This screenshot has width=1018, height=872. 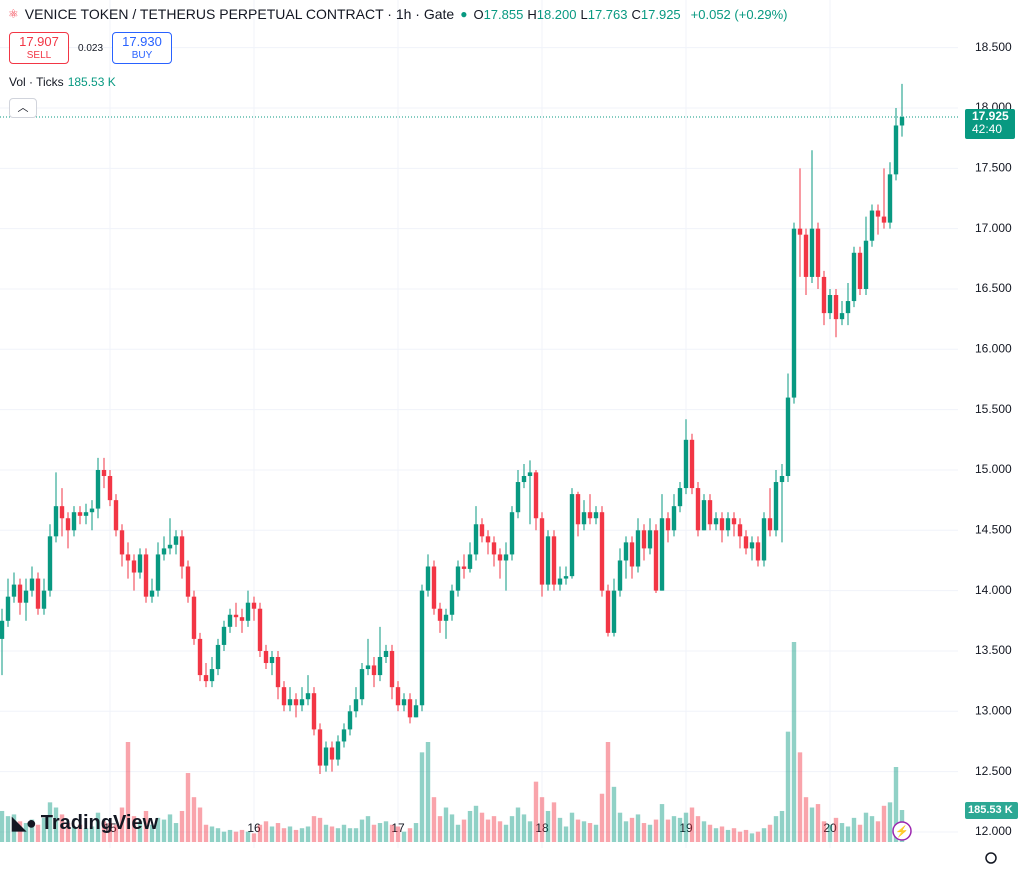 I want to click on sell-button: 17.907 SELL, so click(x=39, y=48).